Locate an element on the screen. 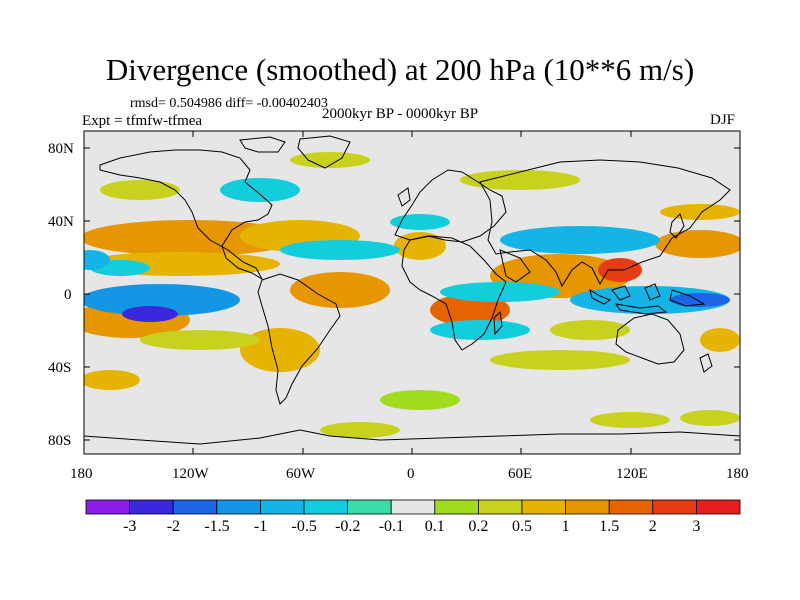 The width and height of the screenshot is (800, 600). colorbar-label: 1 is located at coordinates (565, 526).